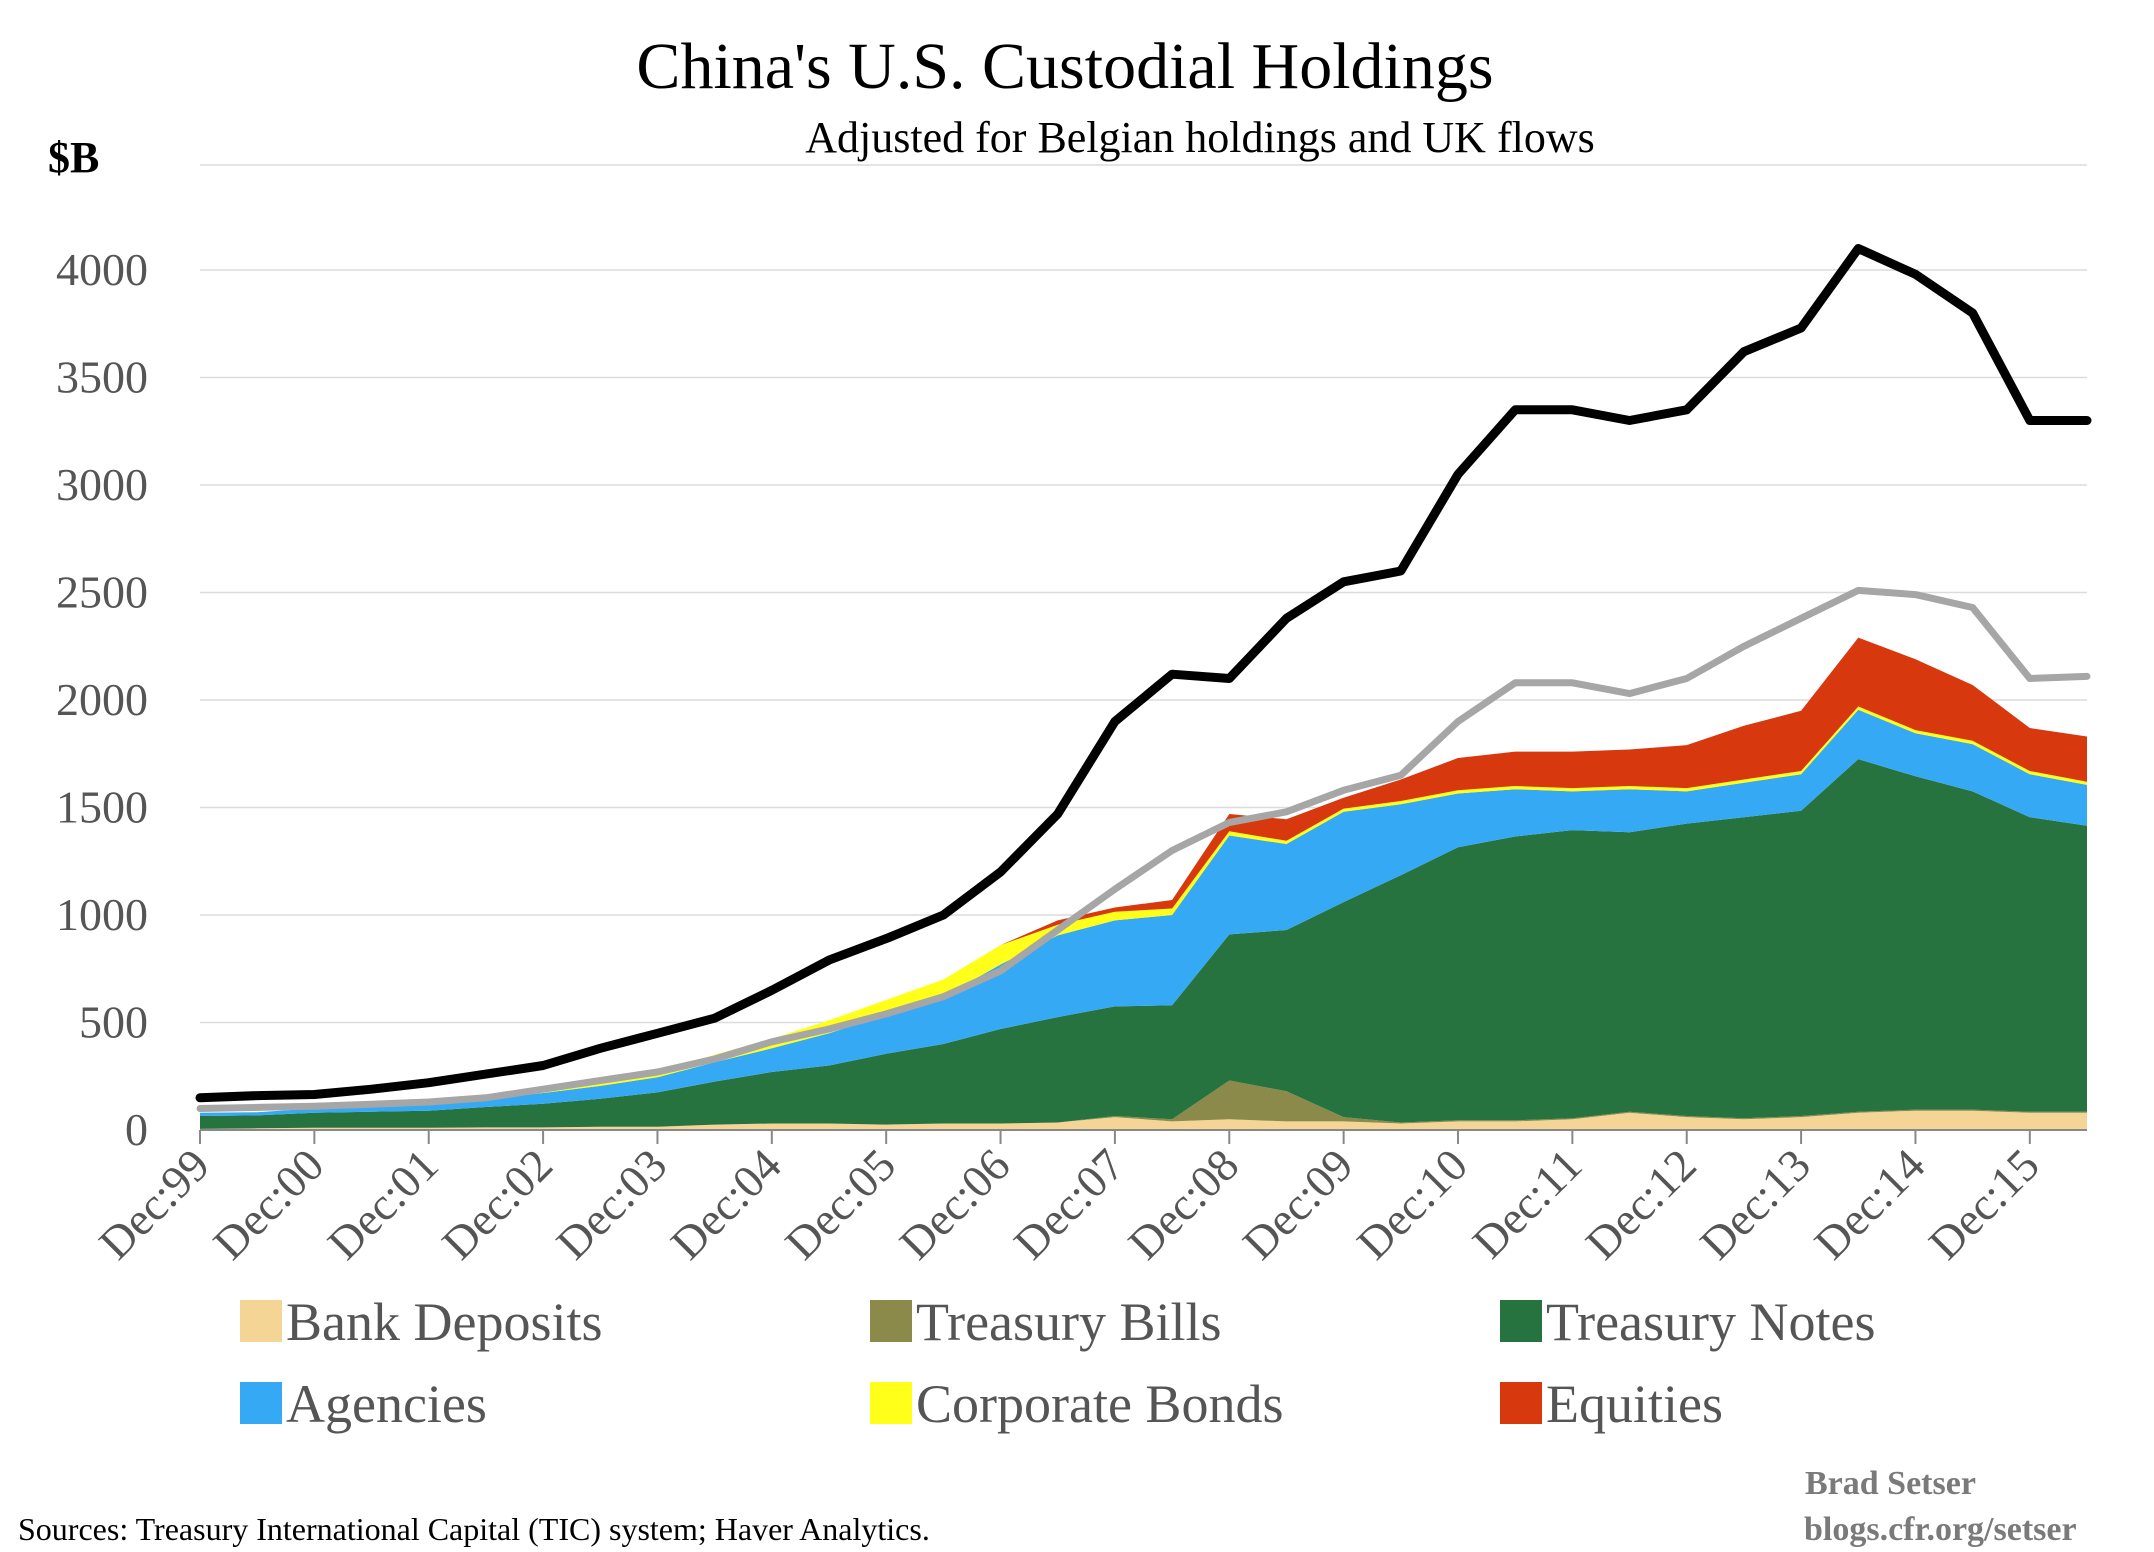  What do you see at coordinates (1412, 1204) in the screenshot?
I see `x-tick-label: Dec:10` at bounding box center [1412, 1204].